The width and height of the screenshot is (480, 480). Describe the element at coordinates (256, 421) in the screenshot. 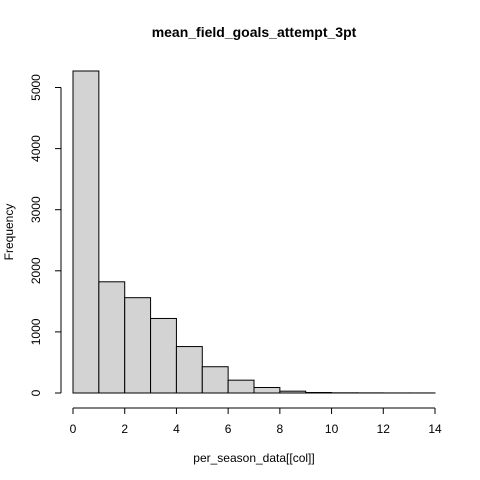

I see `x-axis: 0 2 4 6 8 10 12 14` at that location.